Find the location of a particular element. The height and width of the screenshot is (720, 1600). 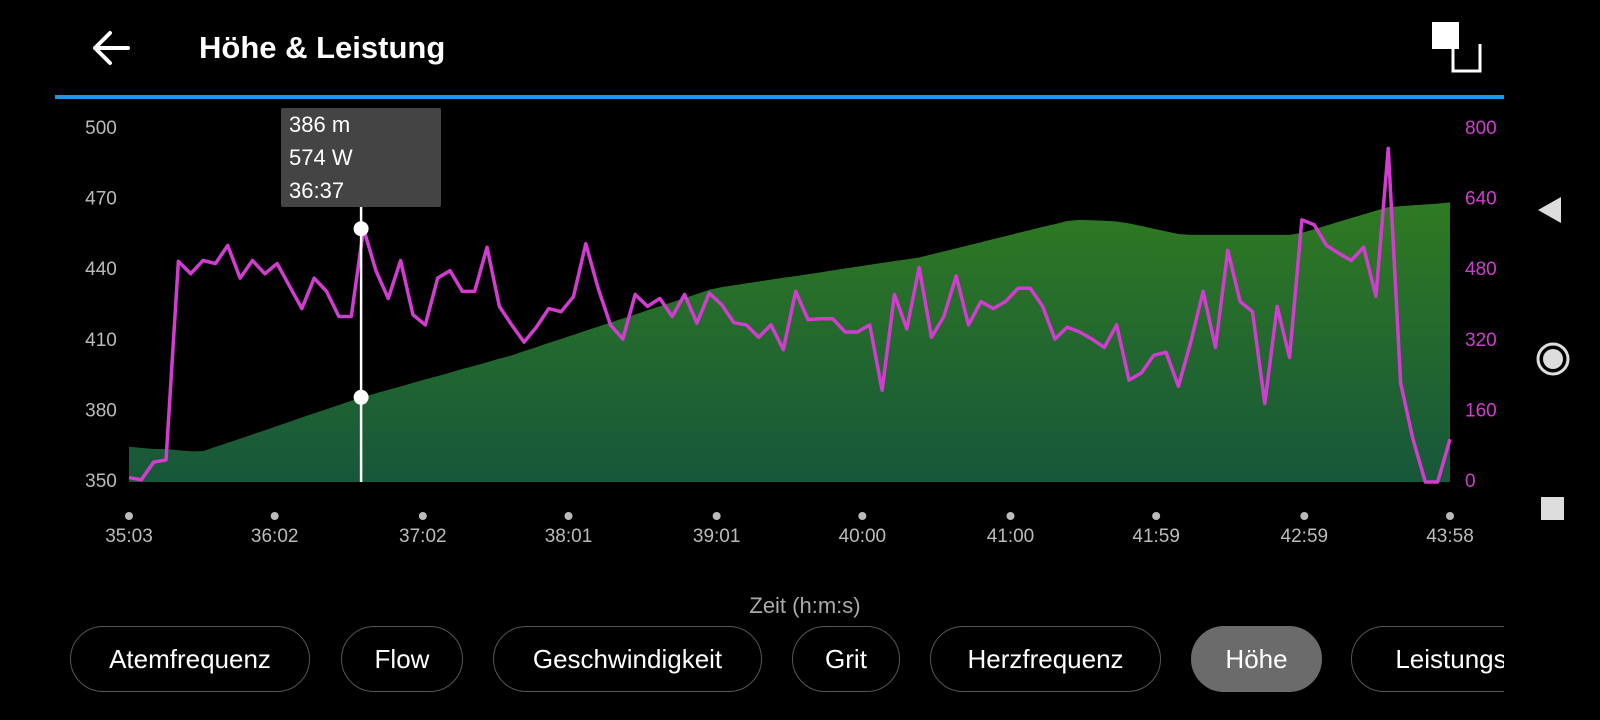

y2-tick-label: 160 is located at coordinates (1481, 410).